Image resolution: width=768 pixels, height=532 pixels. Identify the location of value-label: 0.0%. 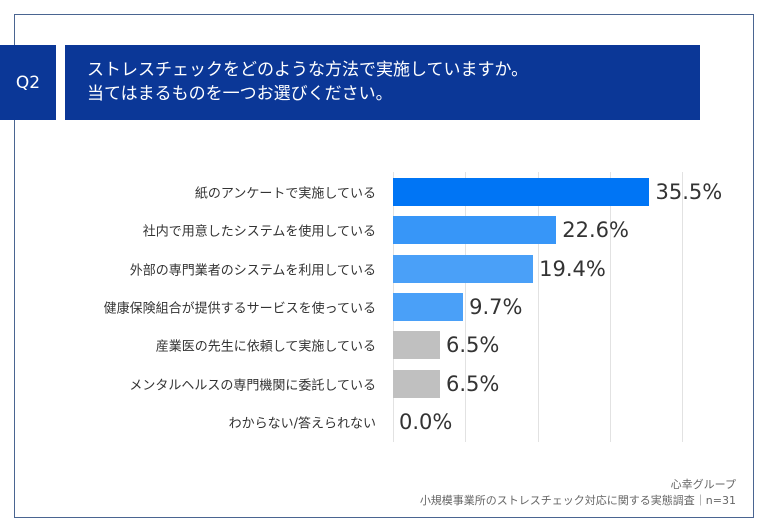
(426, 421).